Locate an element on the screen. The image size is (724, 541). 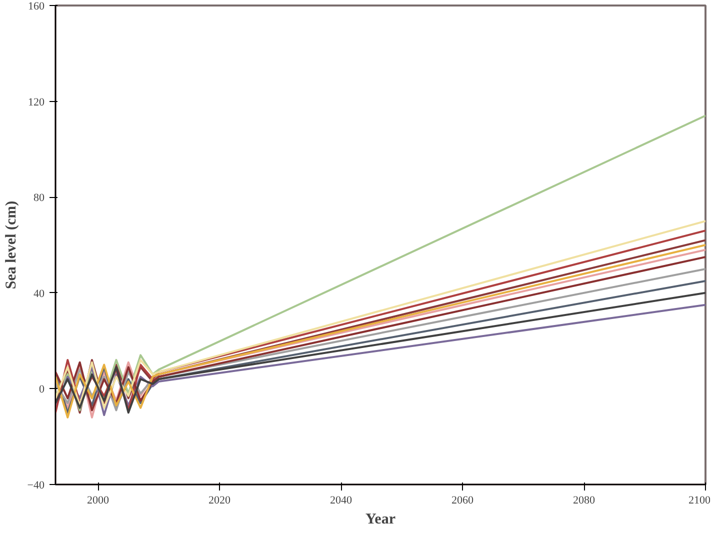
x-tick-label: 2000 is located at coordinates (98, 500).